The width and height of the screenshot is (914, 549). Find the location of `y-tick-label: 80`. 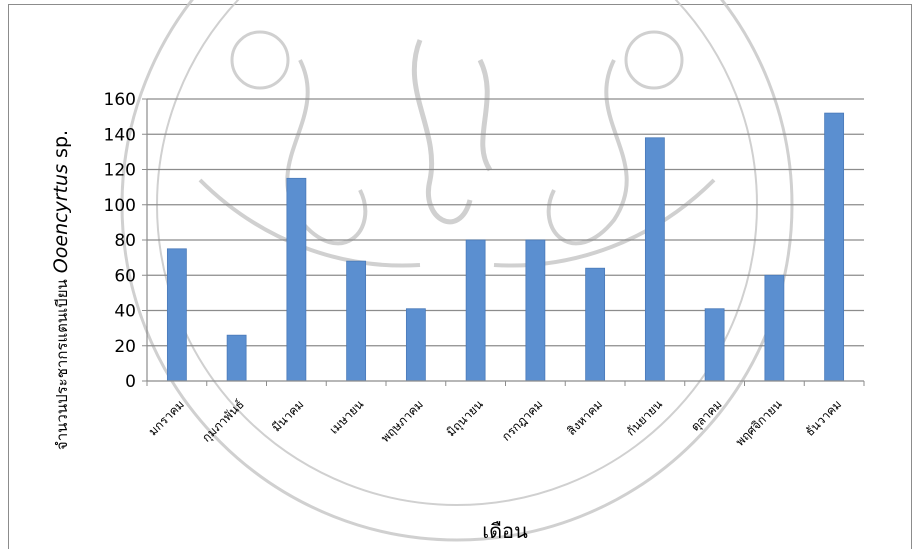

y-tick-label: 80 is located at coordinates (125, 241).